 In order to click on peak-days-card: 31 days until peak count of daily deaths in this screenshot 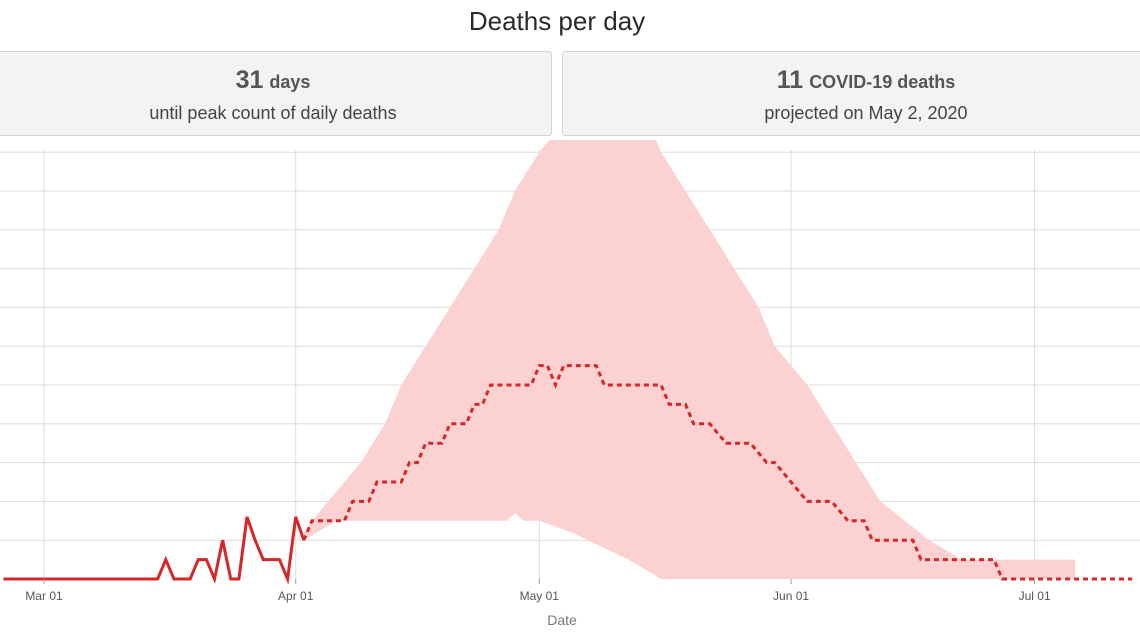, I will do `click(276, 93)`.